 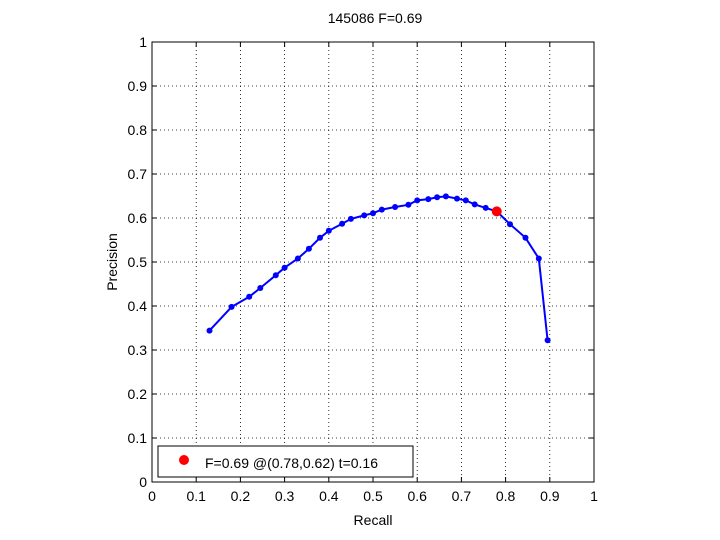 I want to click on legend: F=0.69 @(0.78,0.62) t=0.16, so click(x=285, y=461).